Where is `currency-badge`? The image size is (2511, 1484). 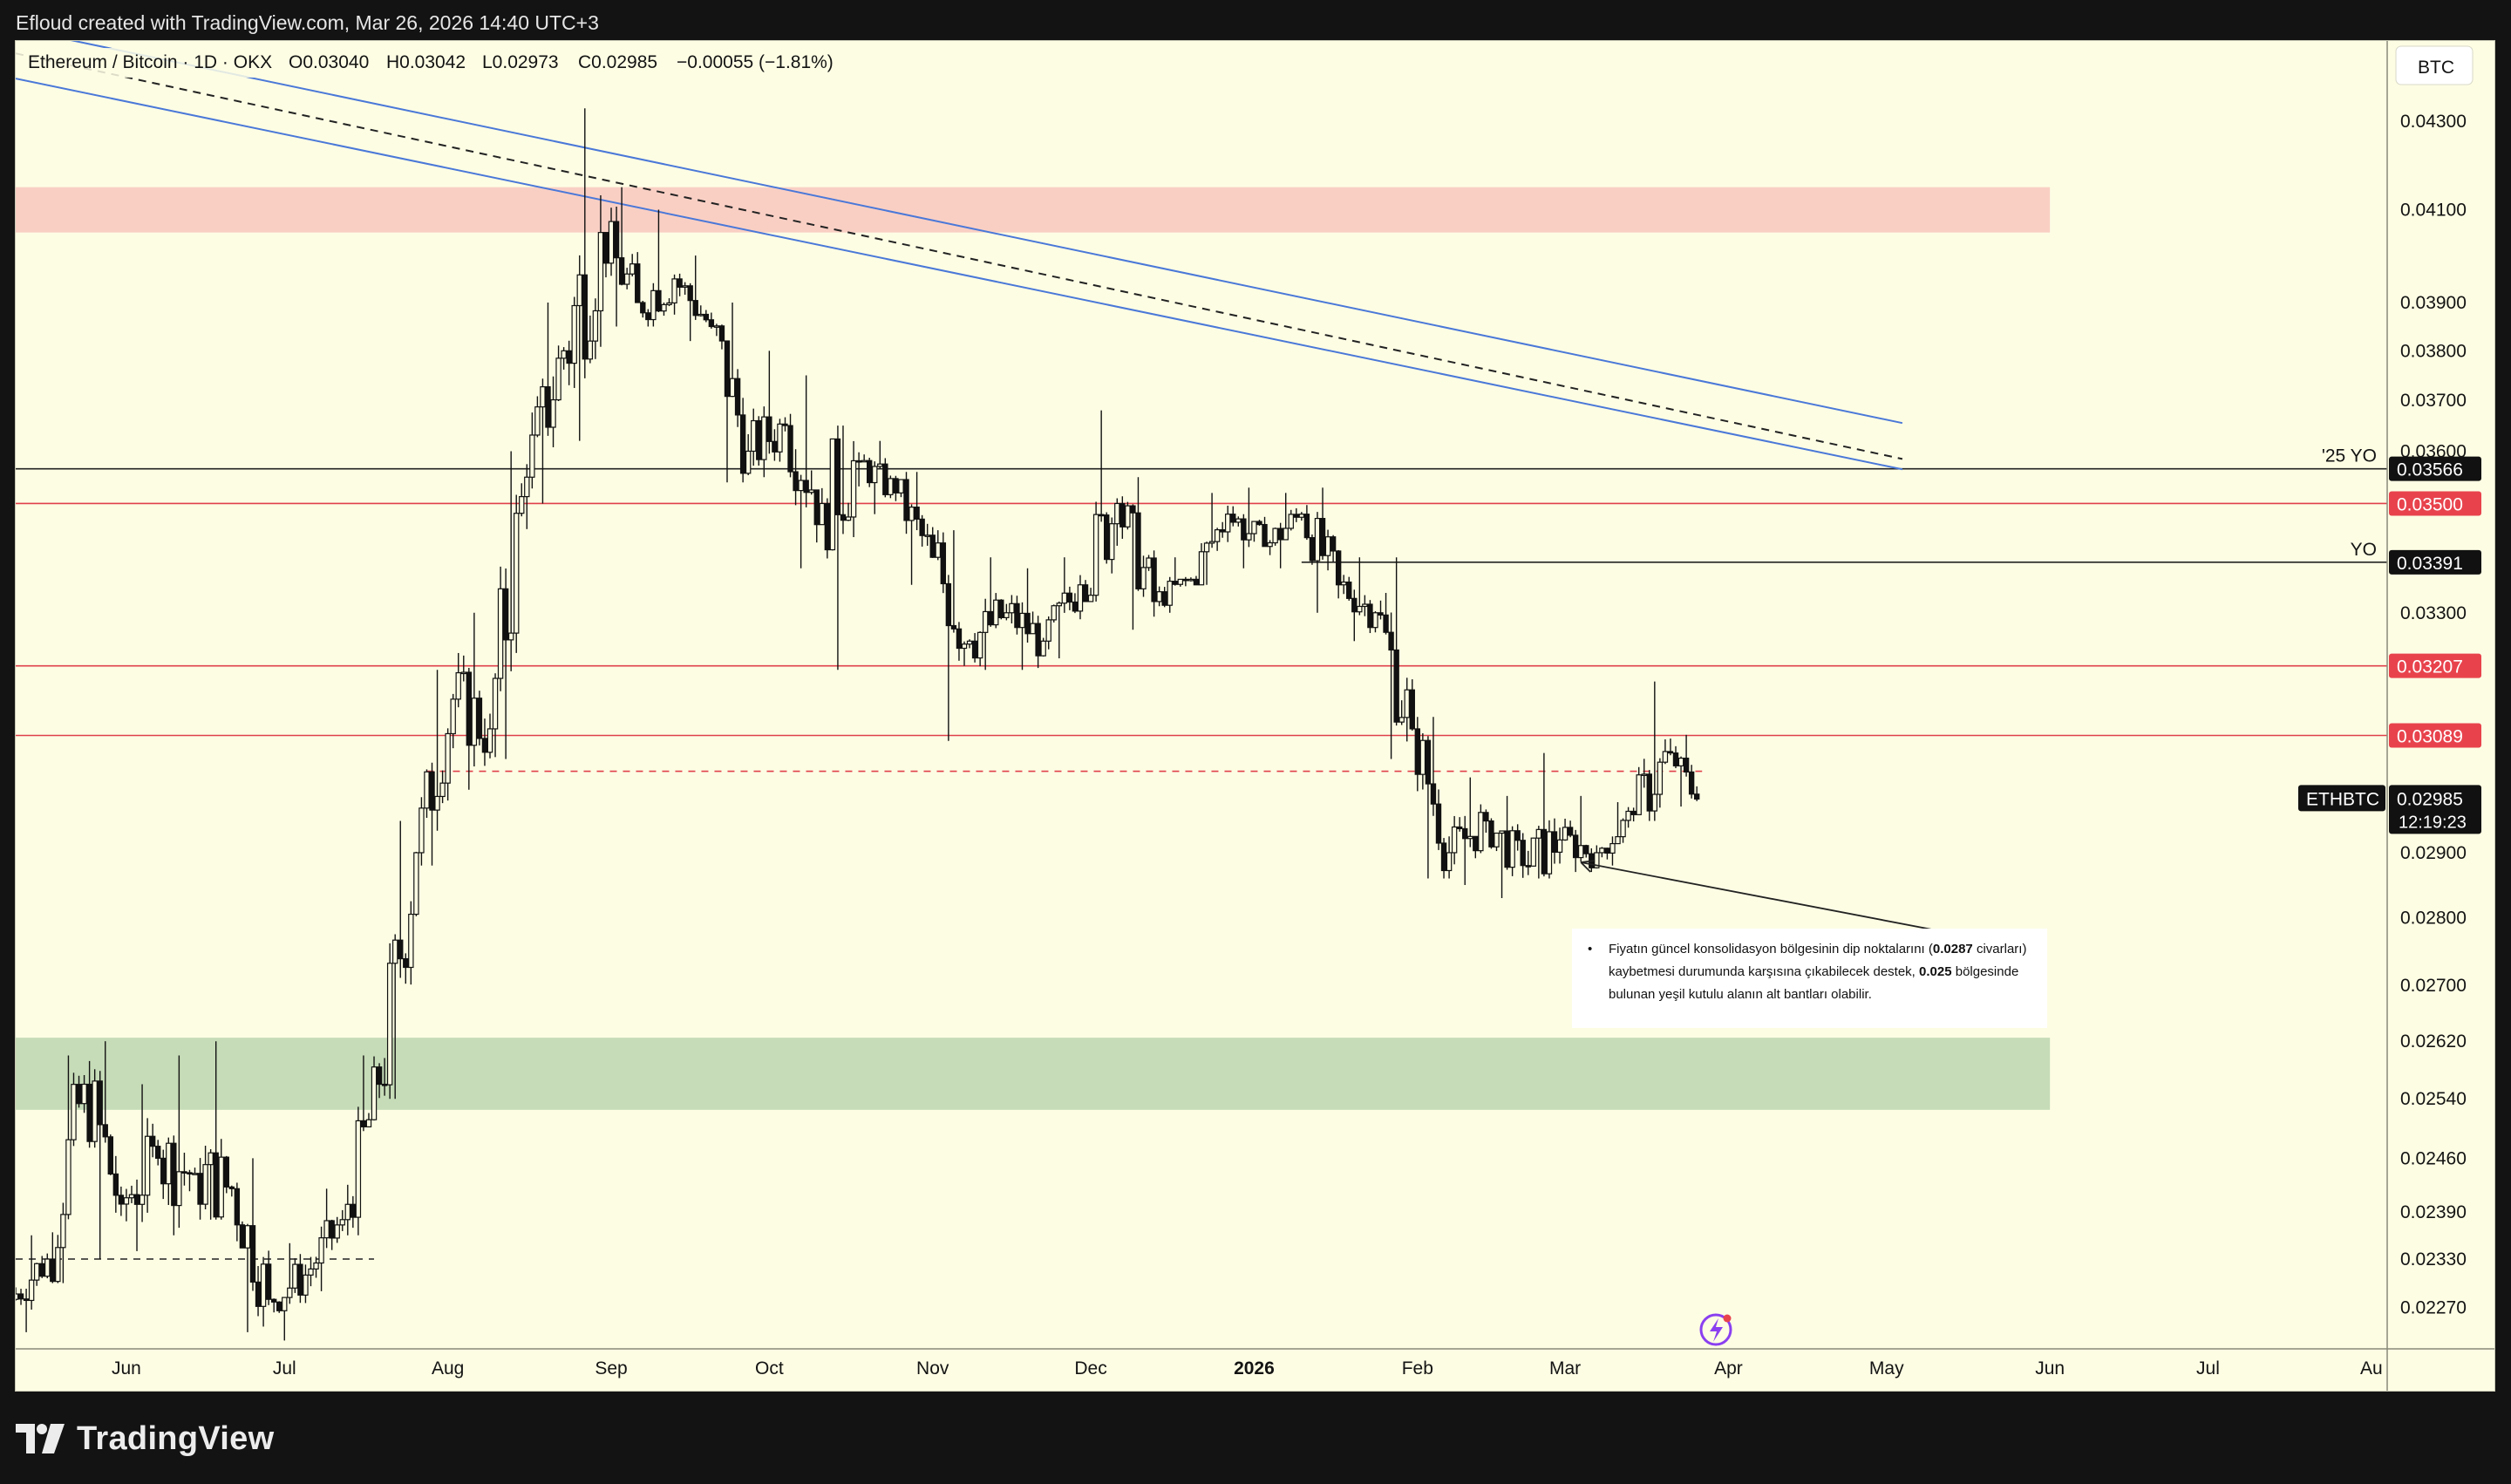
currency-badge is located at coordinates (2434, 65).